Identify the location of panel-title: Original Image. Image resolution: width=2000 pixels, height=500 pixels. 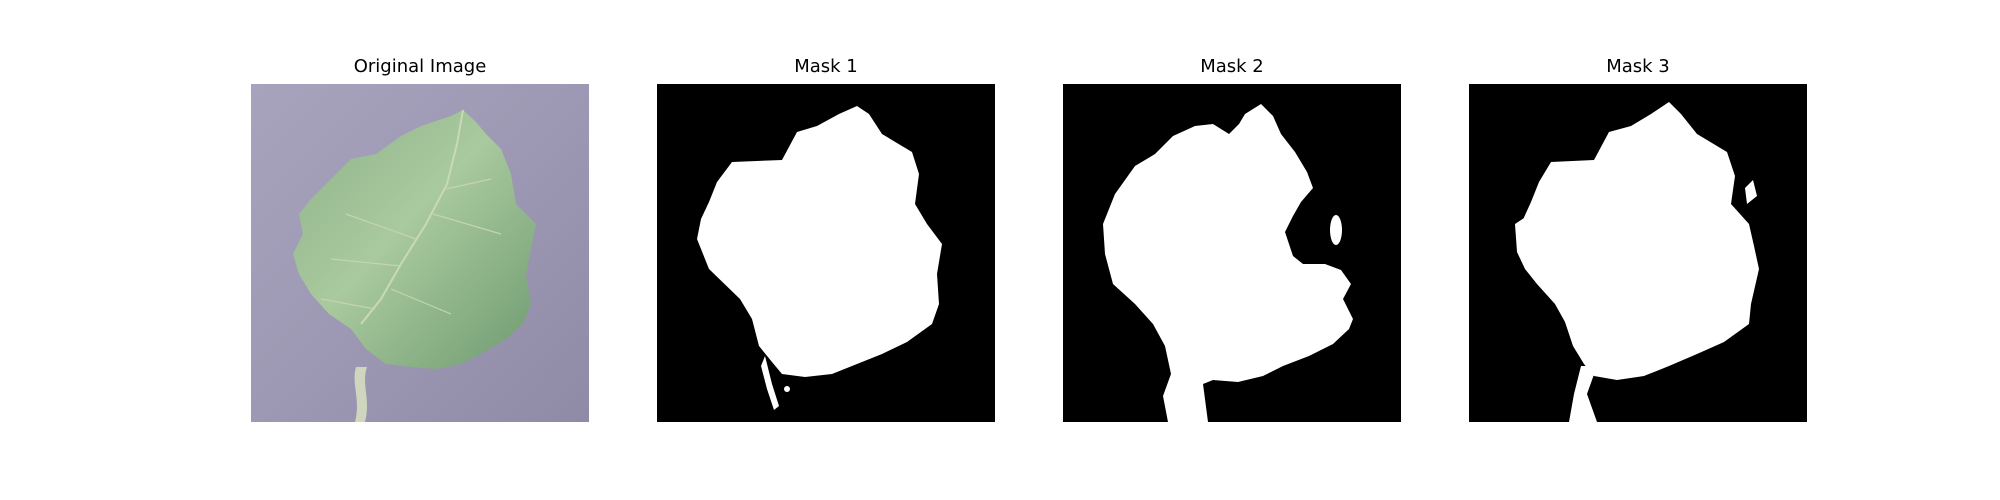
(420, 66).